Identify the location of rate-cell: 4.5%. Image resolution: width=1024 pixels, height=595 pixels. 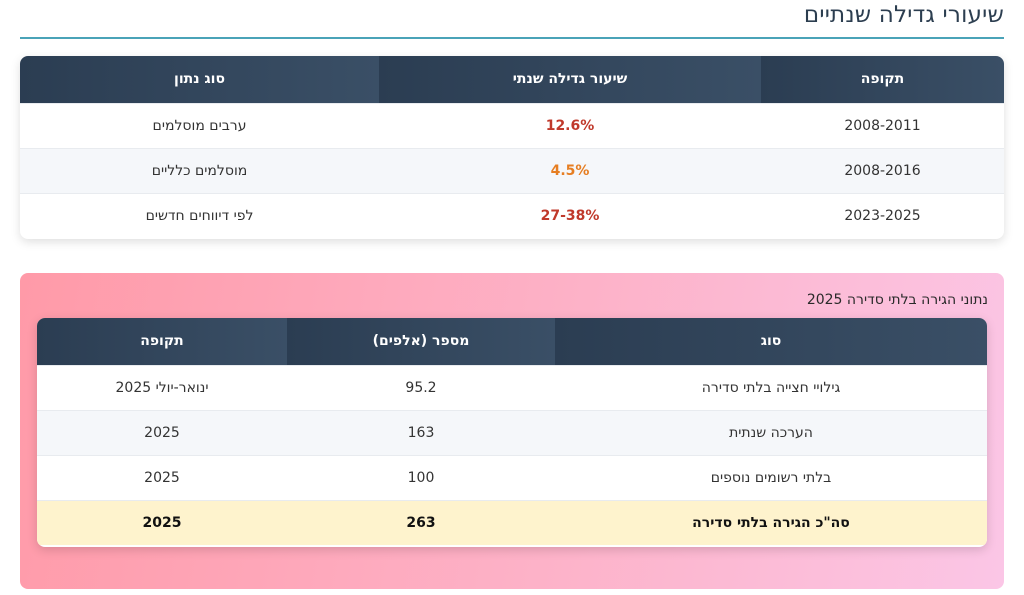
(570, 170).